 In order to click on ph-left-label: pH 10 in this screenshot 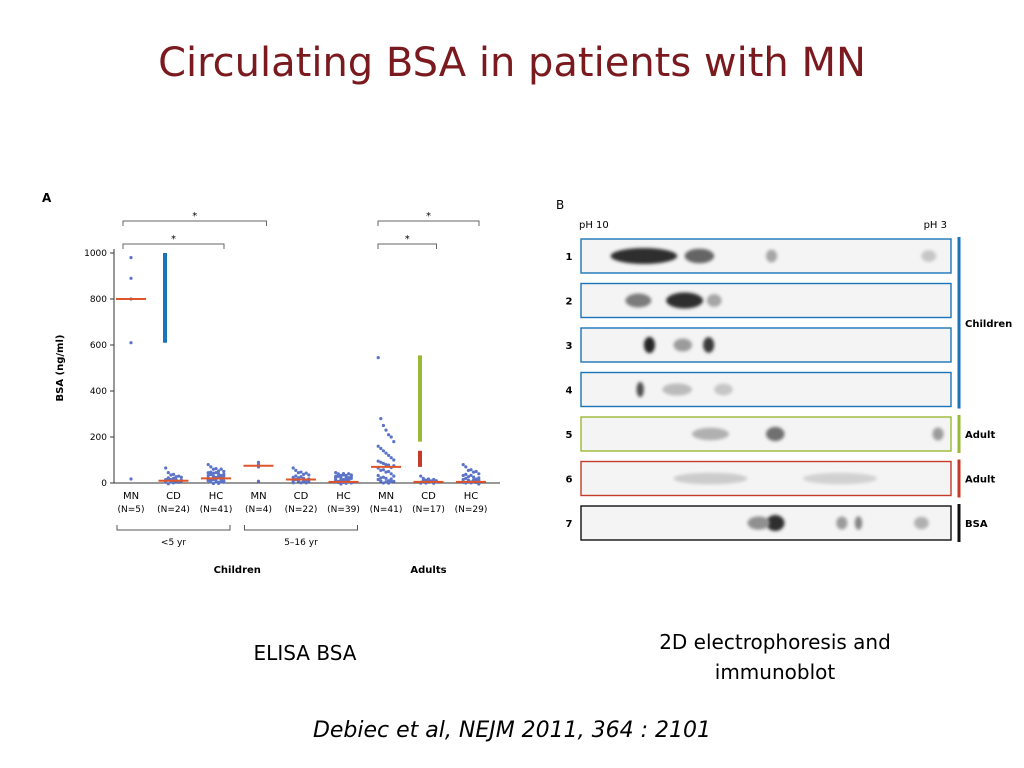, I will do `click(594, 225)`.